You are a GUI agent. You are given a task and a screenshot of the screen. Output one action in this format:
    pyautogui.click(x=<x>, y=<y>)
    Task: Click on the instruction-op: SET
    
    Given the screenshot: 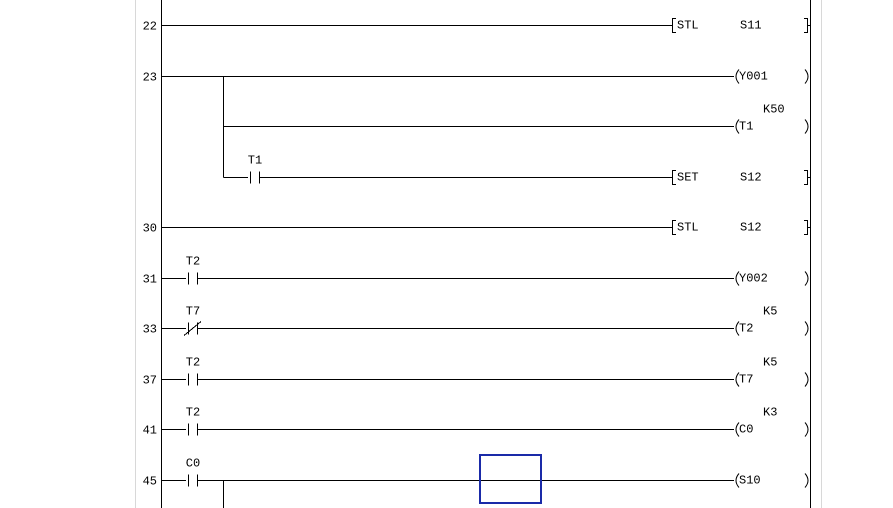 What is the action you would take?
    pyautogui.click(x=688, y=178)
    